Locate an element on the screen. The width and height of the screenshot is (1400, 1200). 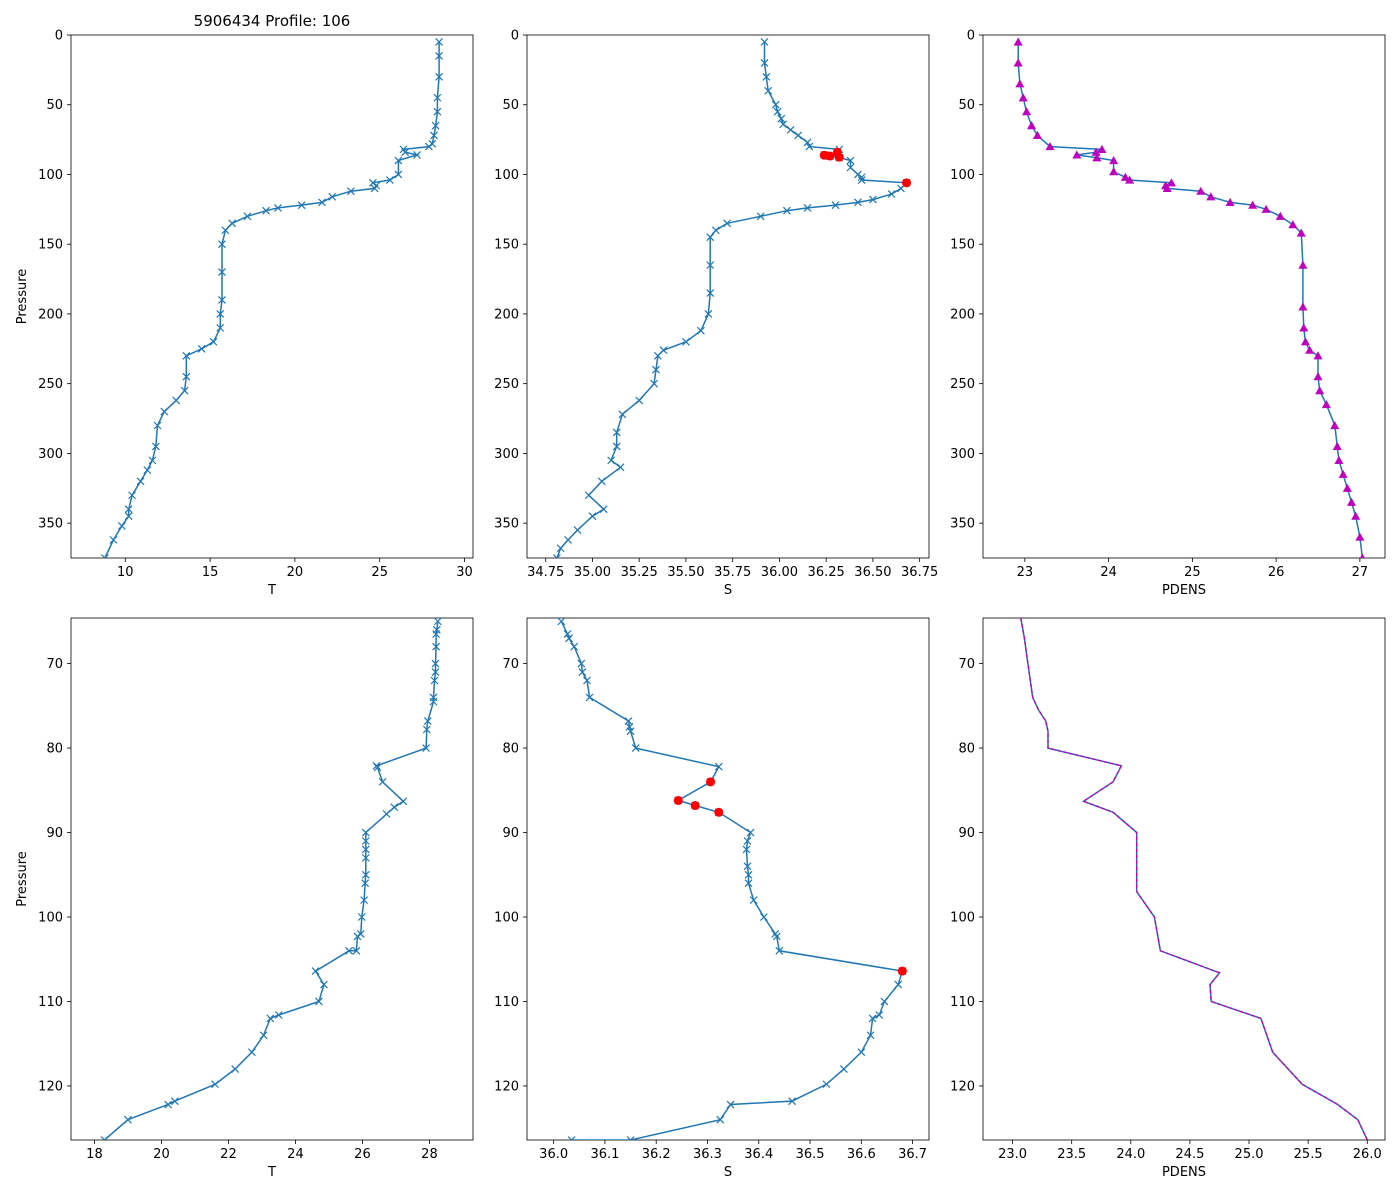
y-tick-label: 100 is located at coordinates (962, 175).